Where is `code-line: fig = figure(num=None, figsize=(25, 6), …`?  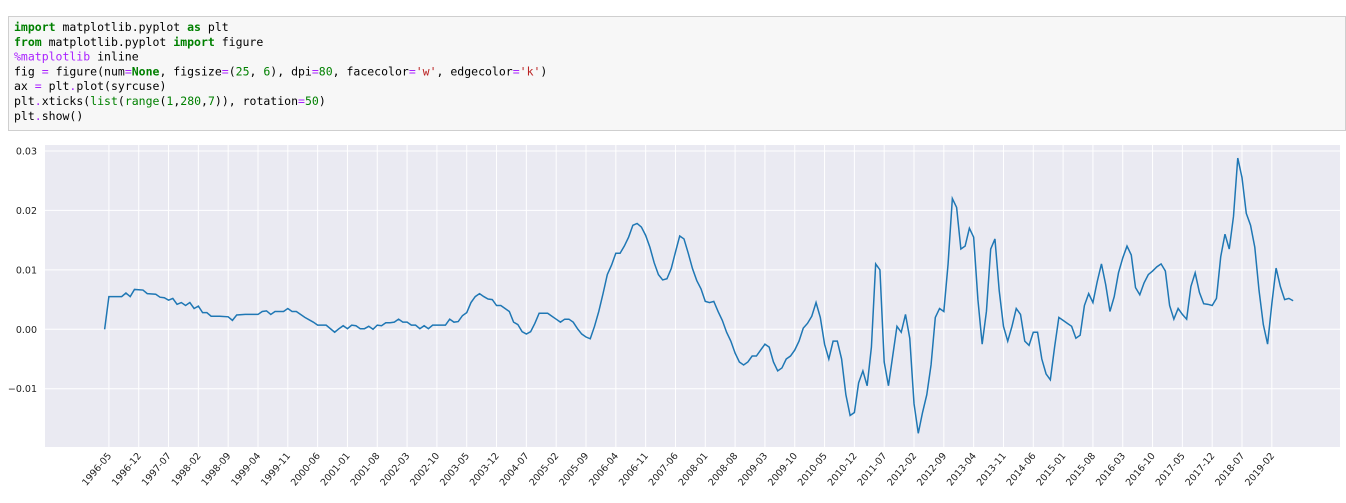
code-line: fig = figure(num=None, figsize=(25, 6), … is located at coordinates (280, 71).